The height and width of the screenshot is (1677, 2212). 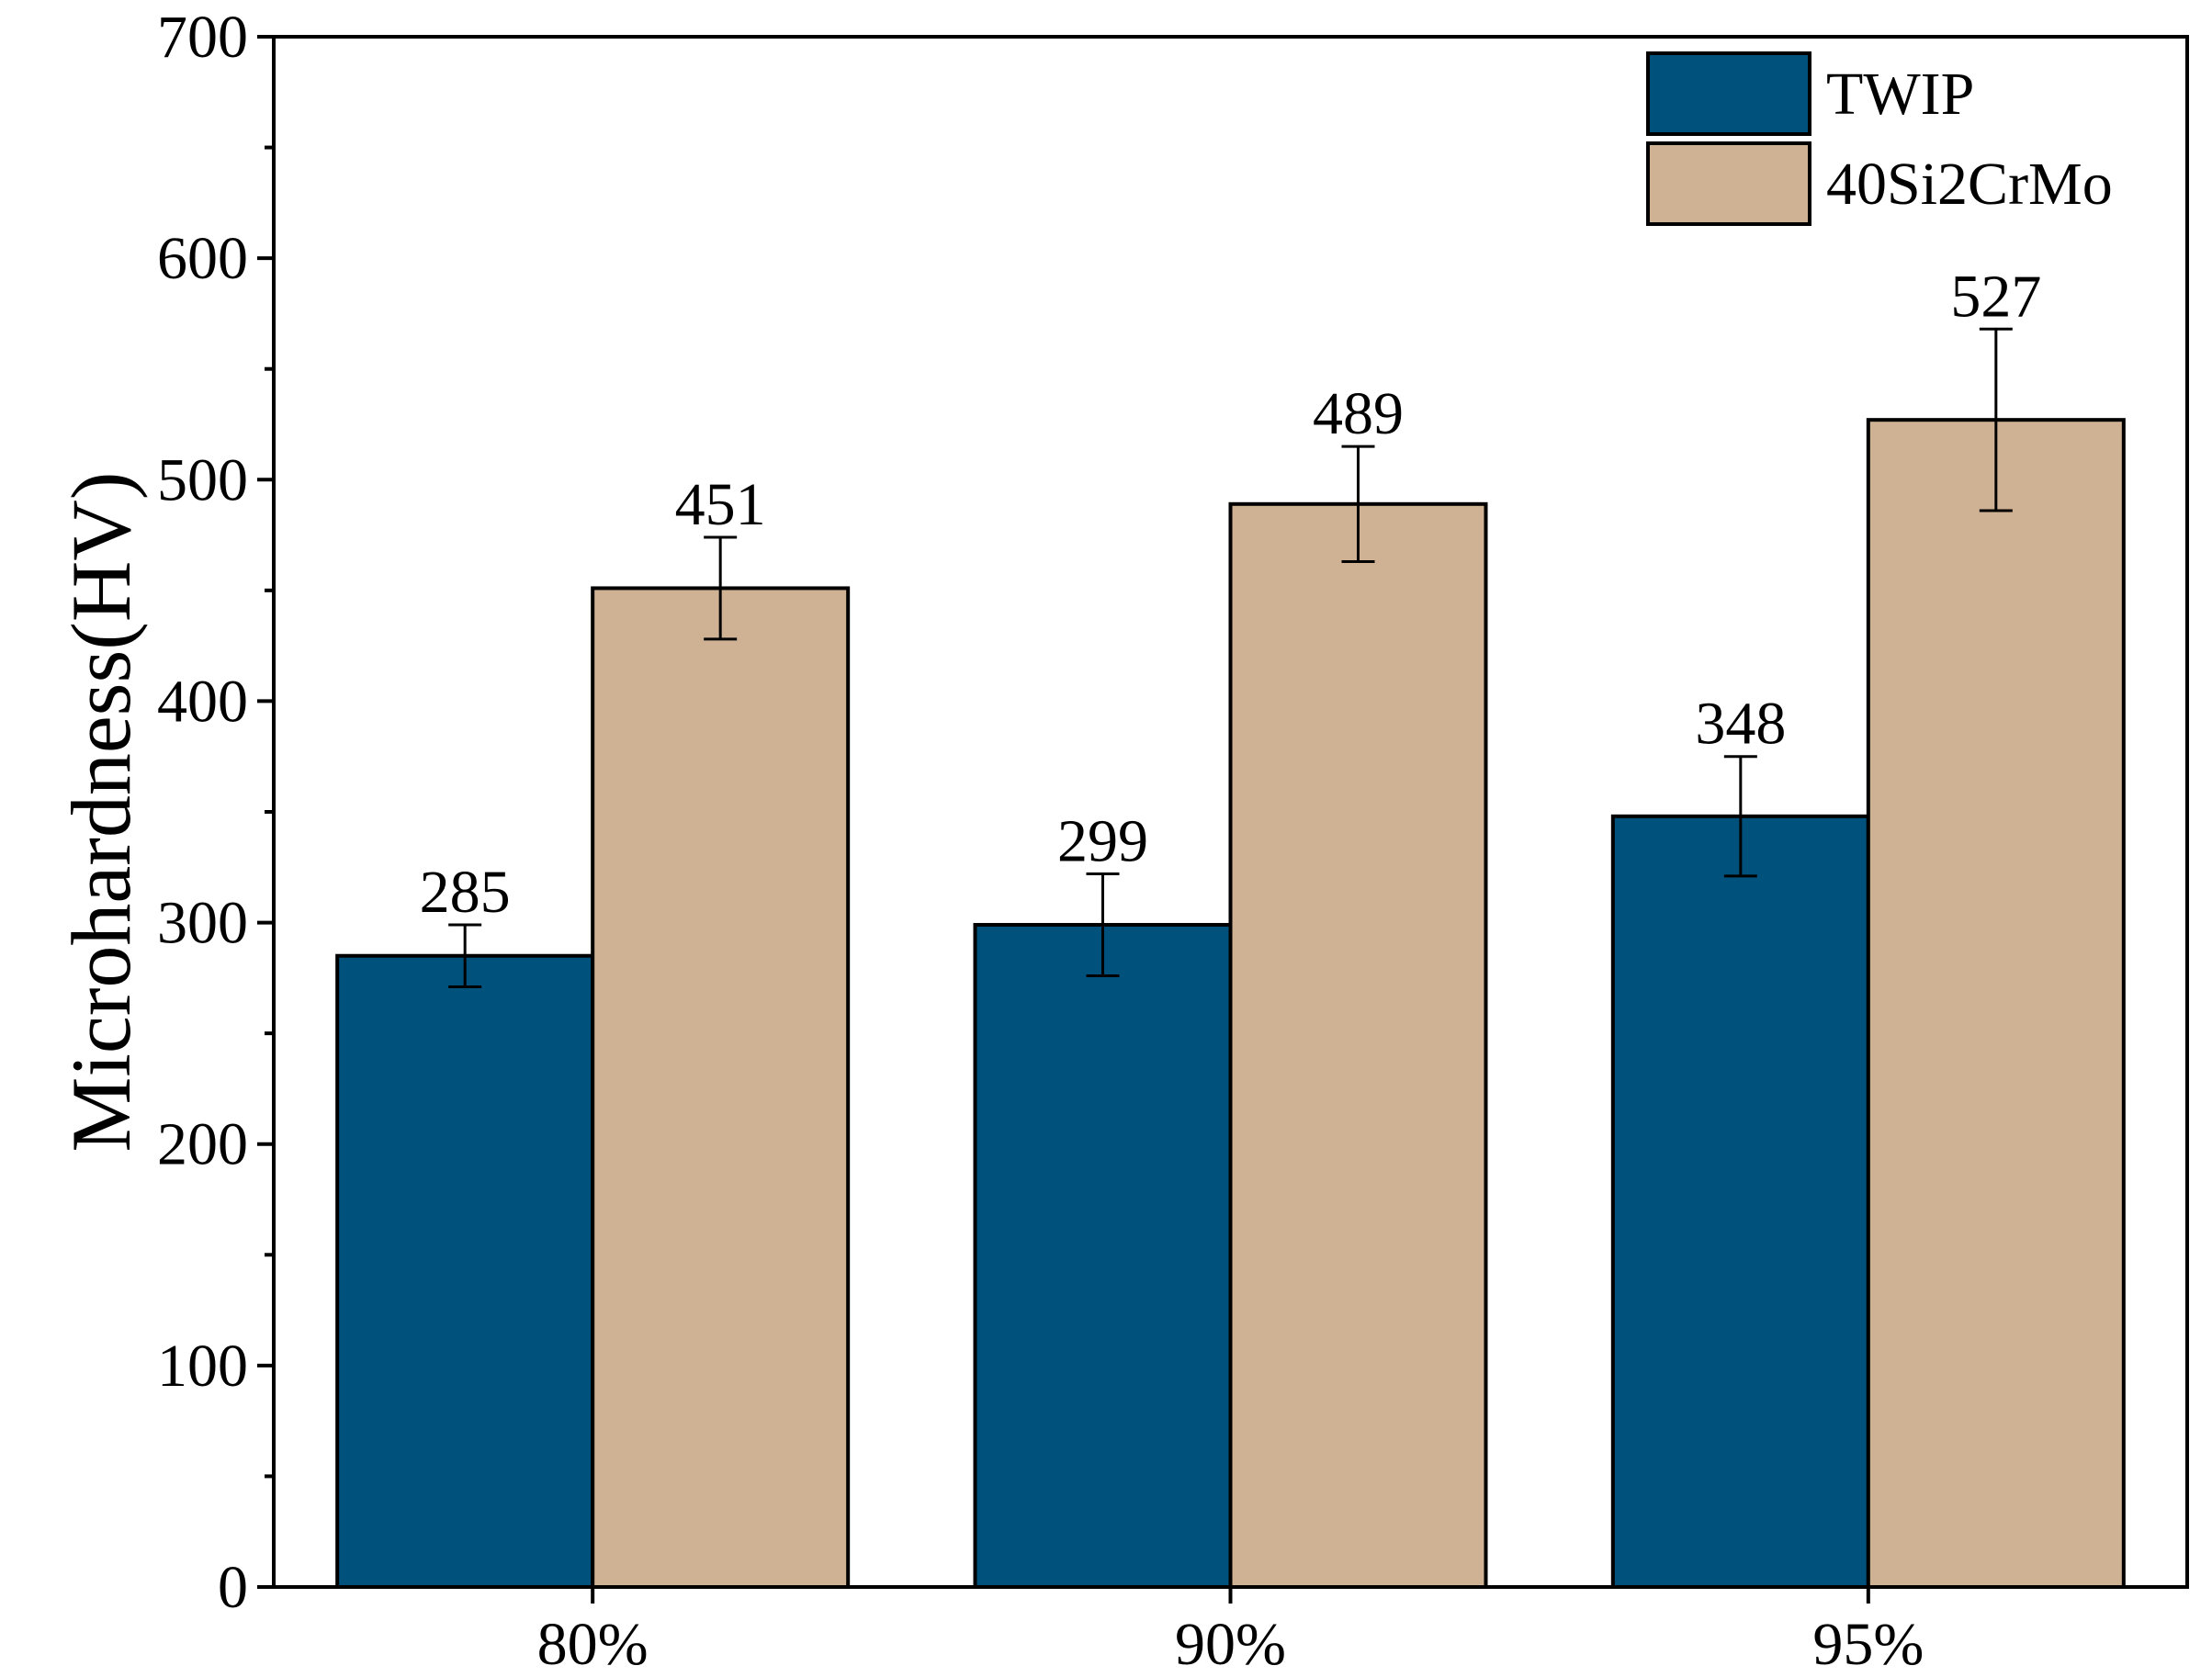 What do you see at coordinates (202, 37) in the screenshot?
I see `y-tick-label: 700` at bounding box center [202, 37].